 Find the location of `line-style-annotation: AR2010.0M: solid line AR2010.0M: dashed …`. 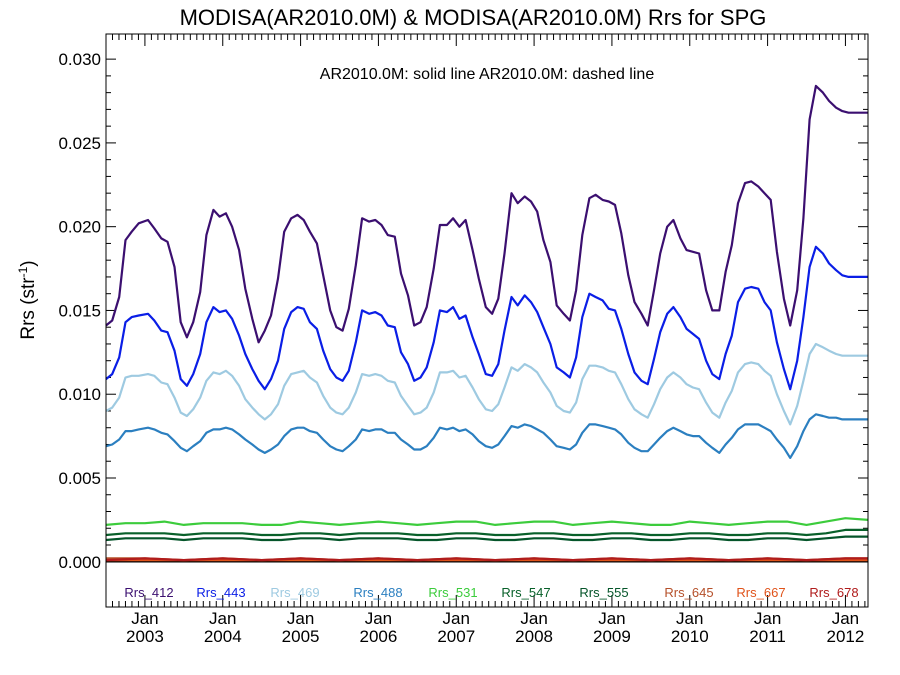

line-style-annotation: AR2010.0M: solid line AR2010.0M: dashed … is located at coordinates (487, 74).